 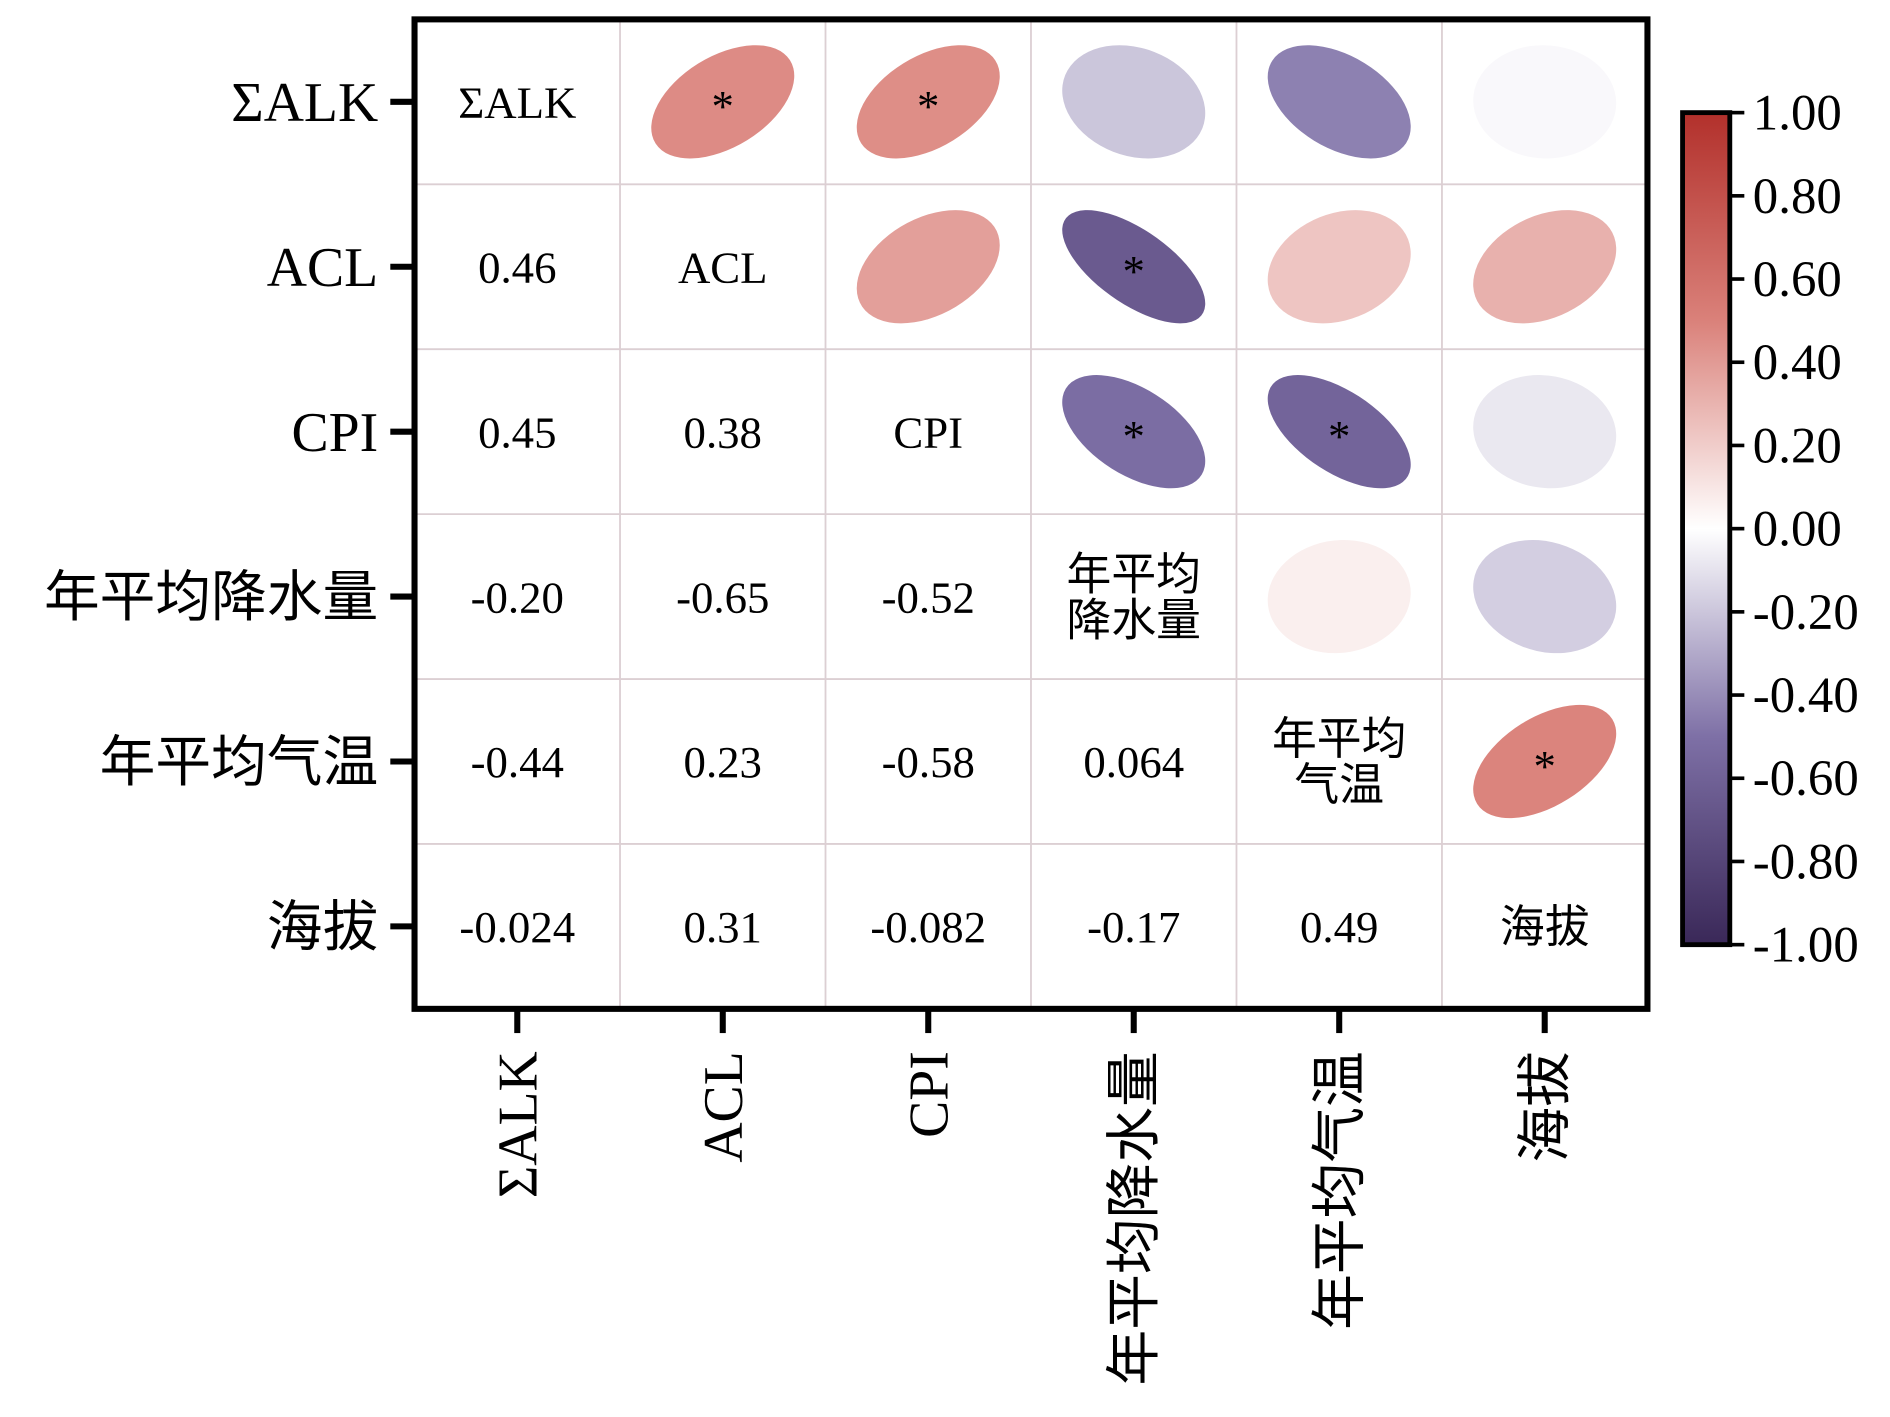 What do you see at coordinates (723, 267) in the screenshot?
I see `diagonal-label: ACL` at bounding box center [723, 267].